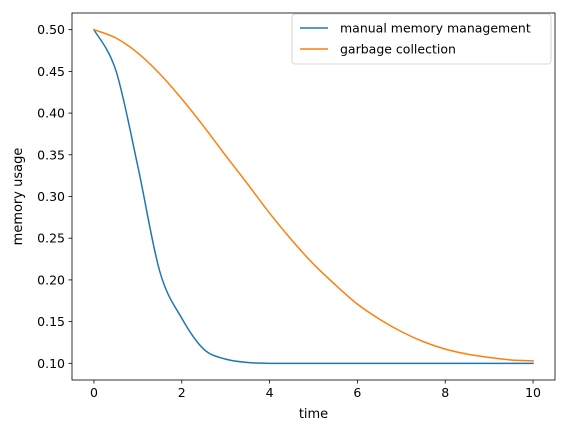  Describe the element at coordinates (313, 414) in the screenshot. I see `x-axis-label: time` at that location.